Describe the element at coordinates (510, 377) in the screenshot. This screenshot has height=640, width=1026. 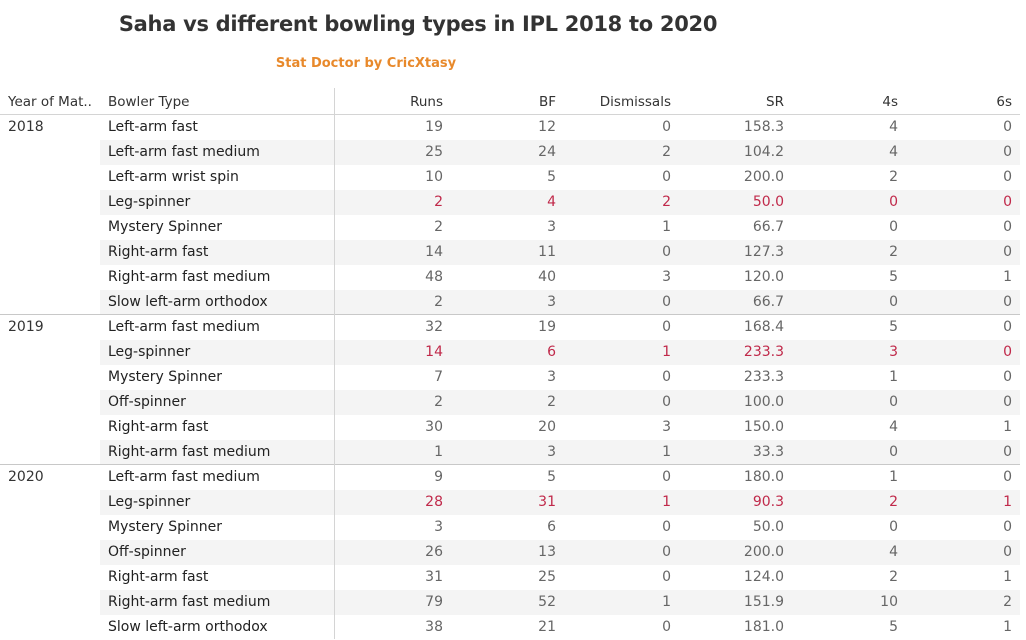
I see `table-row: Mystery Spinner 7 3 0 233.3 1 0` at that location.